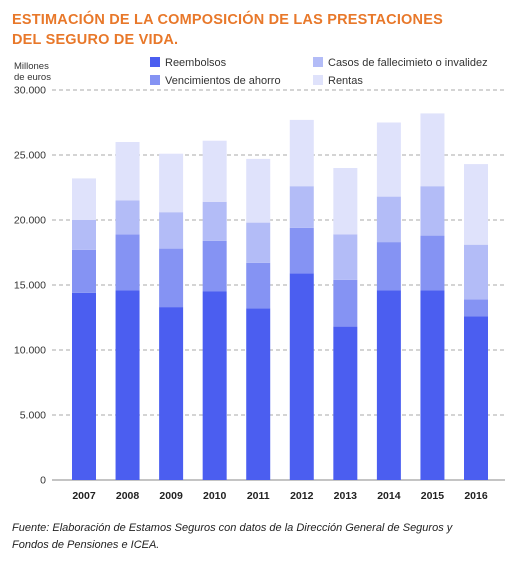 The image size is (523, 564). I want to click on chart-title-line-2: DEL SEGURO DE VIDA., so click(95, 40).